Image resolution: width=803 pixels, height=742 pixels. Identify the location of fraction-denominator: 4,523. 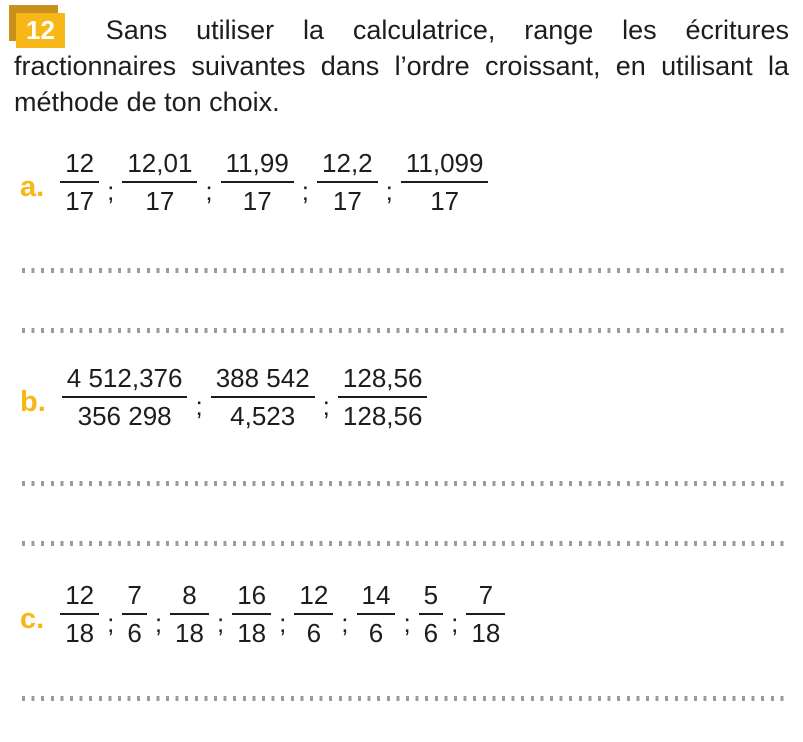
(262, 413).